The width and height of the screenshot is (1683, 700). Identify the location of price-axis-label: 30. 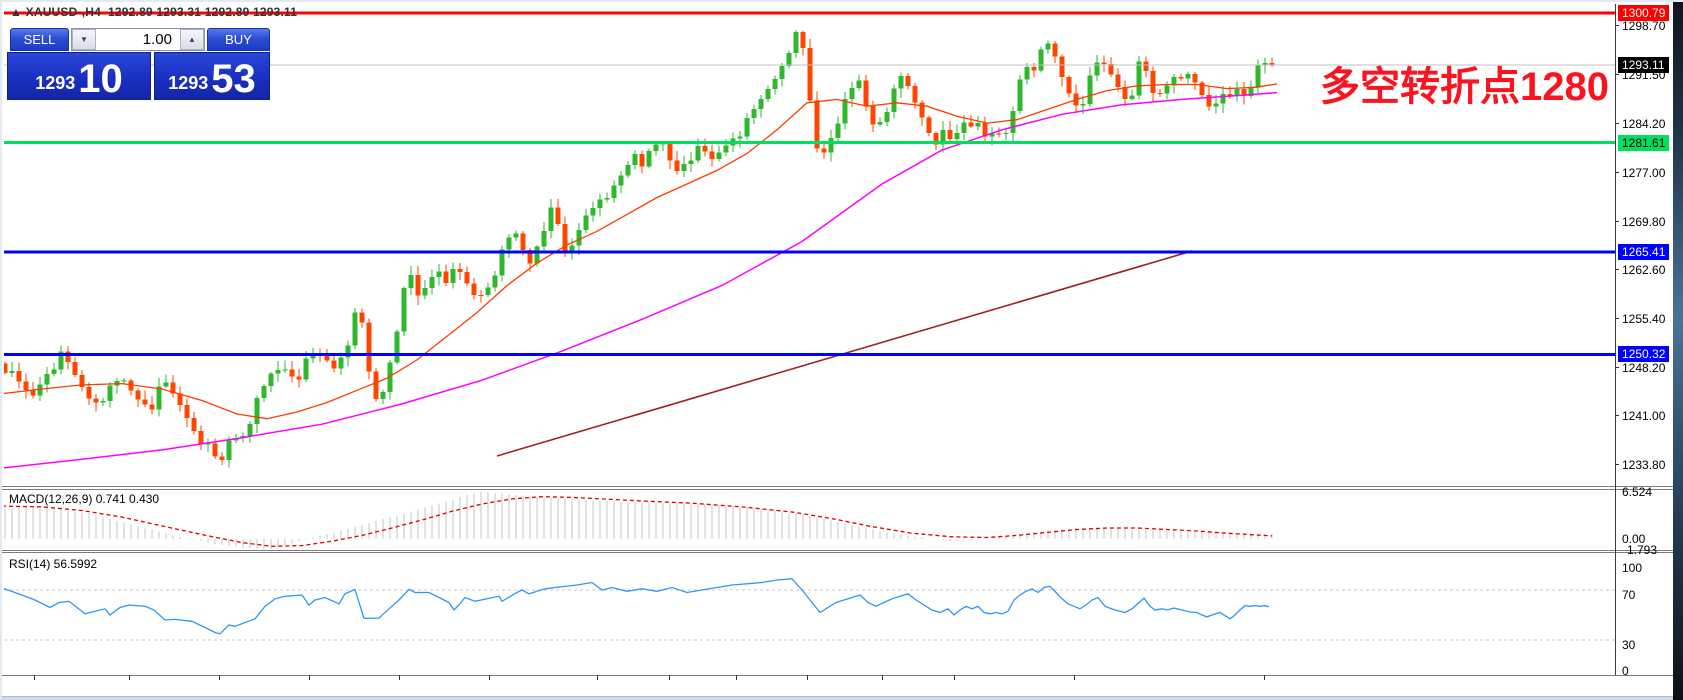
(1629, 645).